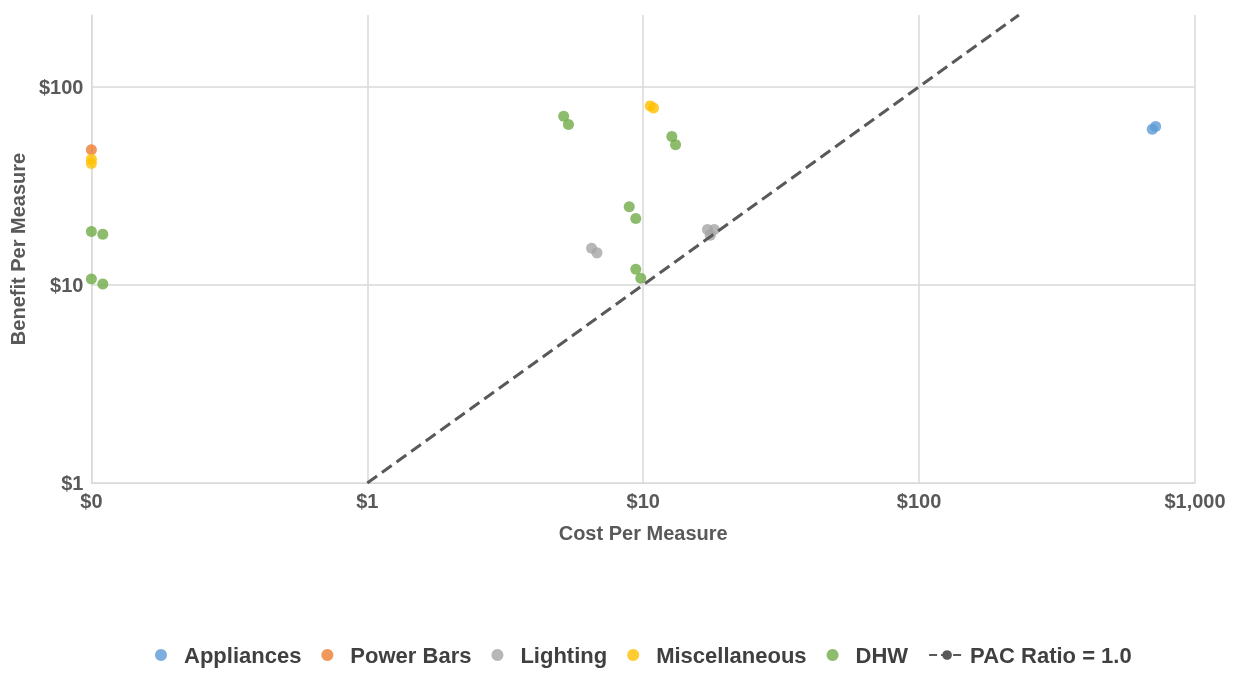 The image size is (1248, 683). Describe the element at coordinates (1195, 501) in the screenshot. I see `x-tick-label: $1,000` at that location.